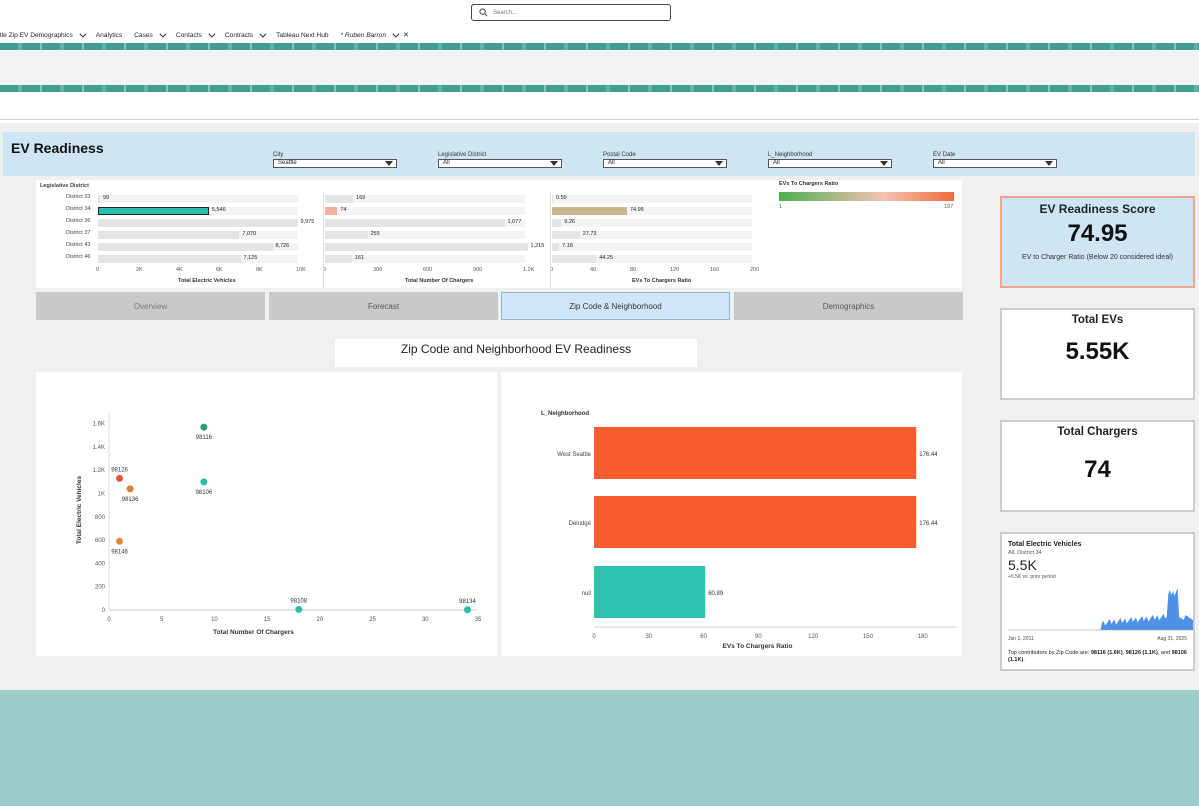 The height and width of the screenshot is (806, 1199). What do you see at coordinates (383, 306) in the screenshot?
I see `tab-forecast: Forecast` at bounding box center [383, 306].